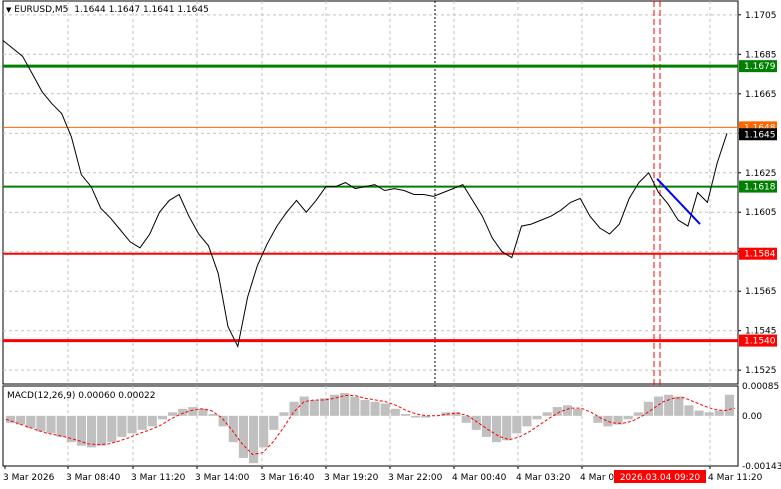 The image size is (781, 489). I want to click on x-tick-label: 3 Mar 16:40, so click(287, 478).